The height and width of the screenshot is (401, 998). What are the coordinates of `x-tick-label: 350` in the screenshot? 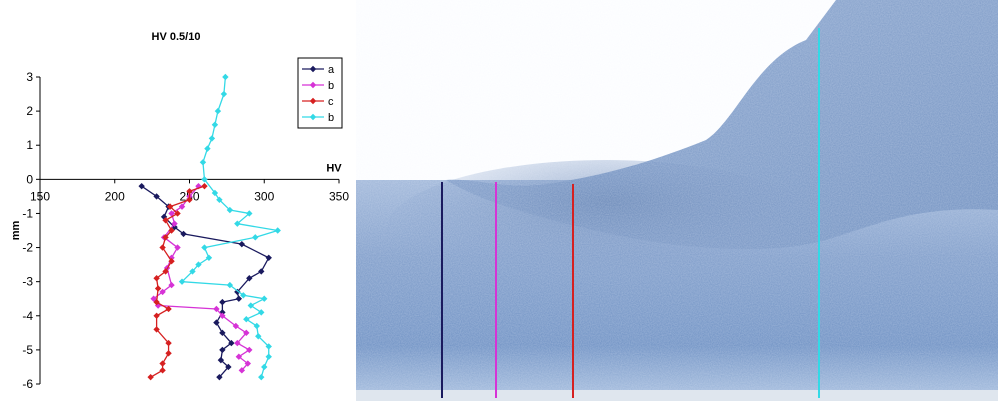 It's located at (339, 196).